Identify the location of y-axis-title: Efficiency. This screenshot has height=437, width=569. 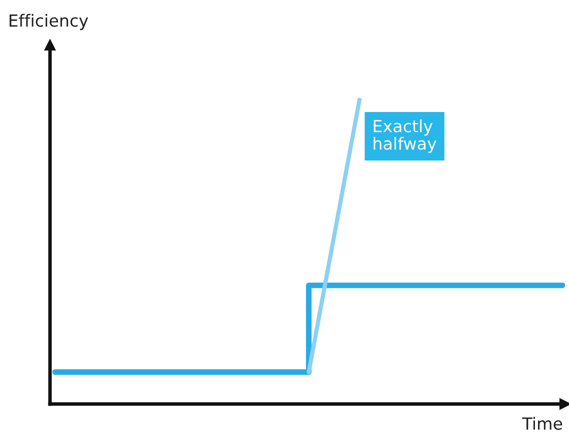
(49, 22).